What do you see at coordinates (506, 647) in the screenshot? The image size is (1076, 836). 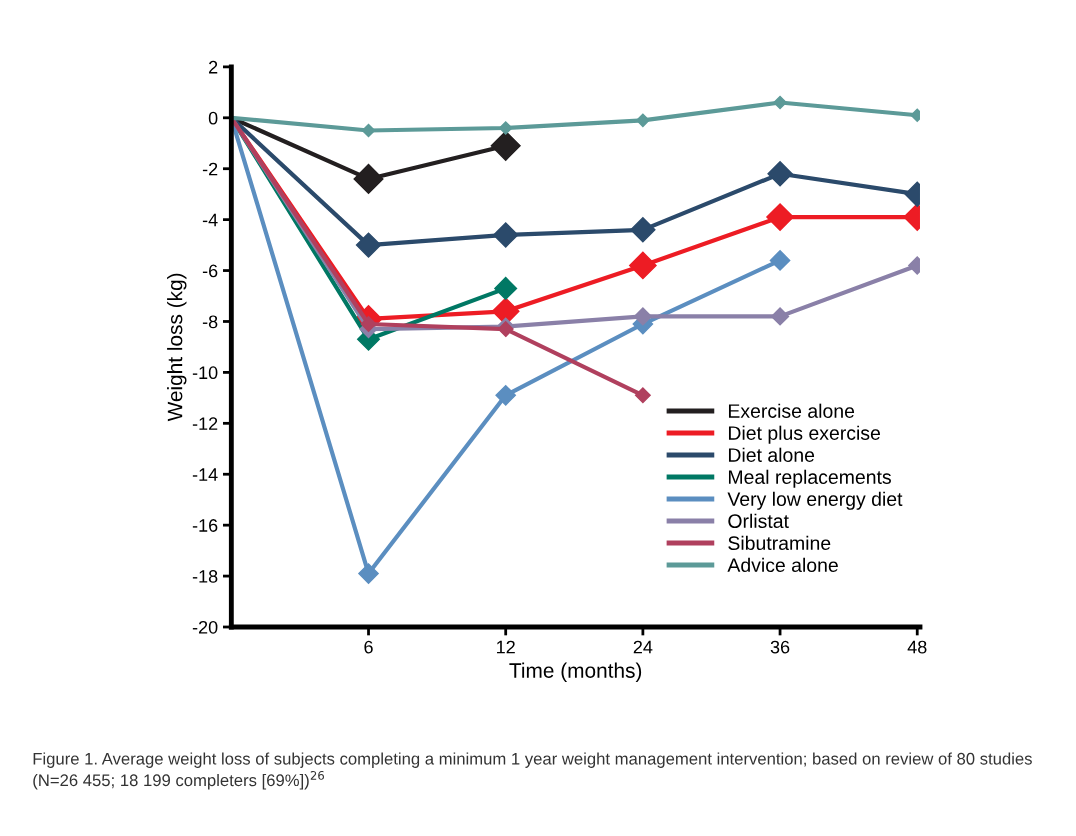 I see `x-tick-label: 12` at bounding box center [506, 647].